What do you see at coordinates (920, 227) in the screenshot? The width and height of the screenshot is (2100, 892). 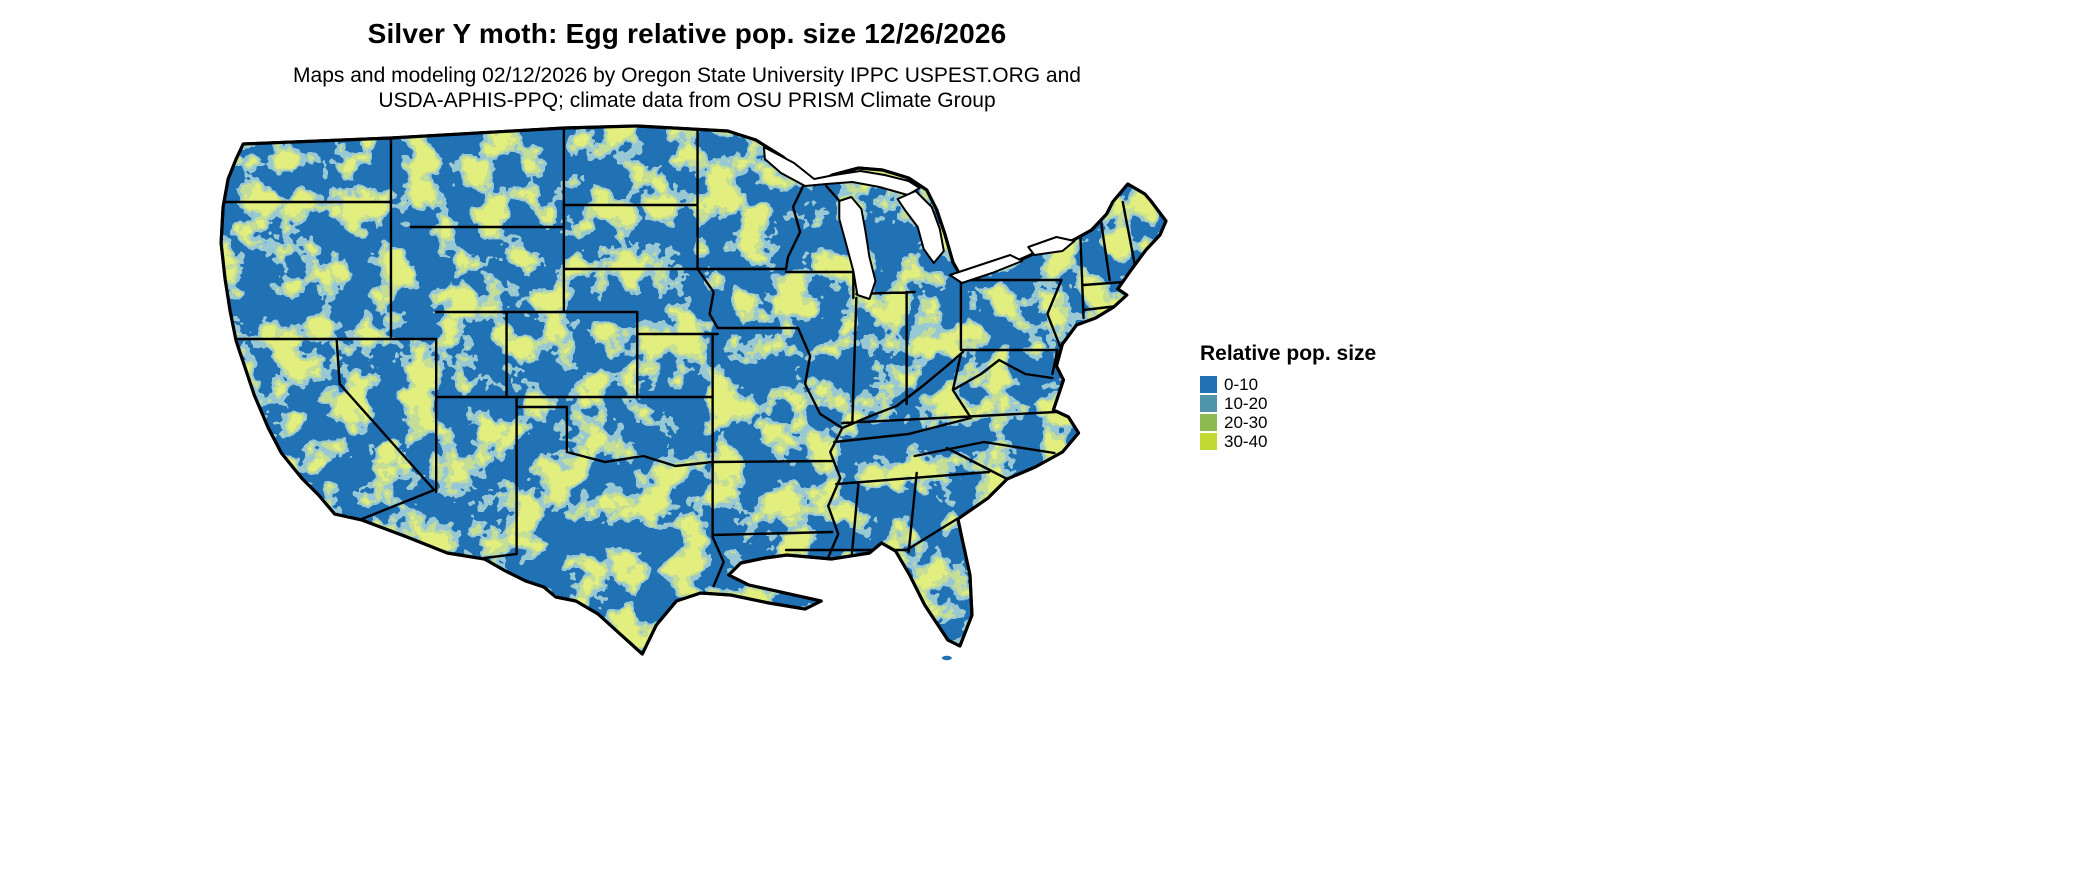 I see `lake-huron` at bounding box center [920, 227].